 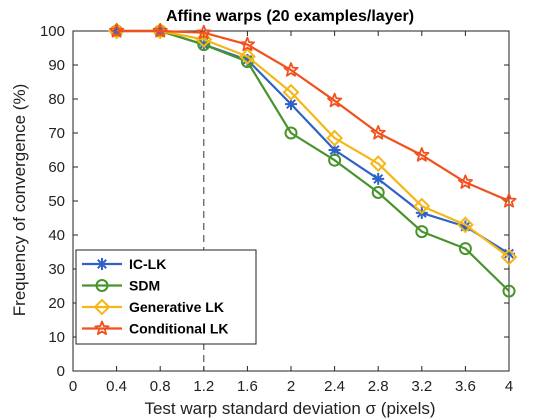 I want to click on y-tick-label: 10, so click(x=56, y=337).